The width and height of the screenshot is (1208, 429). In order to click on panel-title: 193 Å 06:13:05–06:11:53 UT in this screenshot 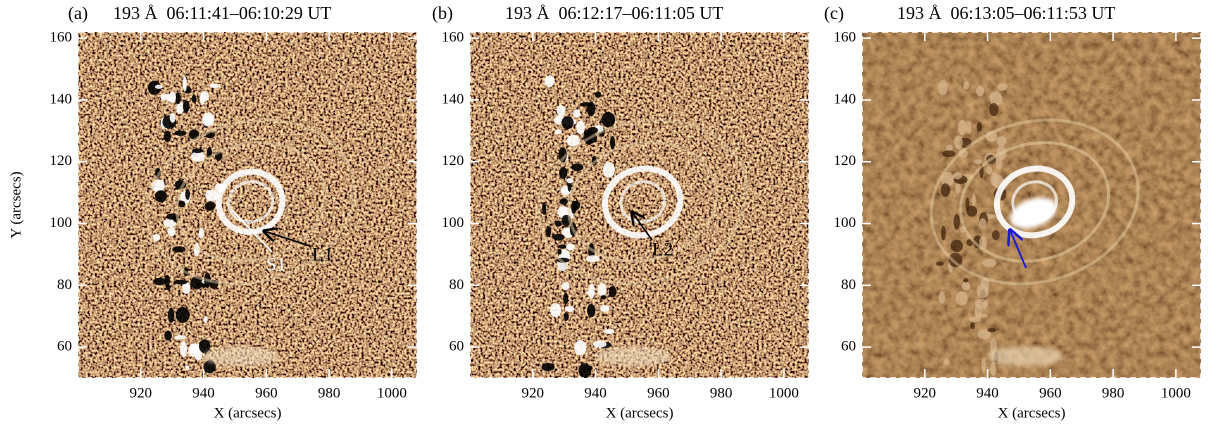, I will do `click(1006, 13)`.